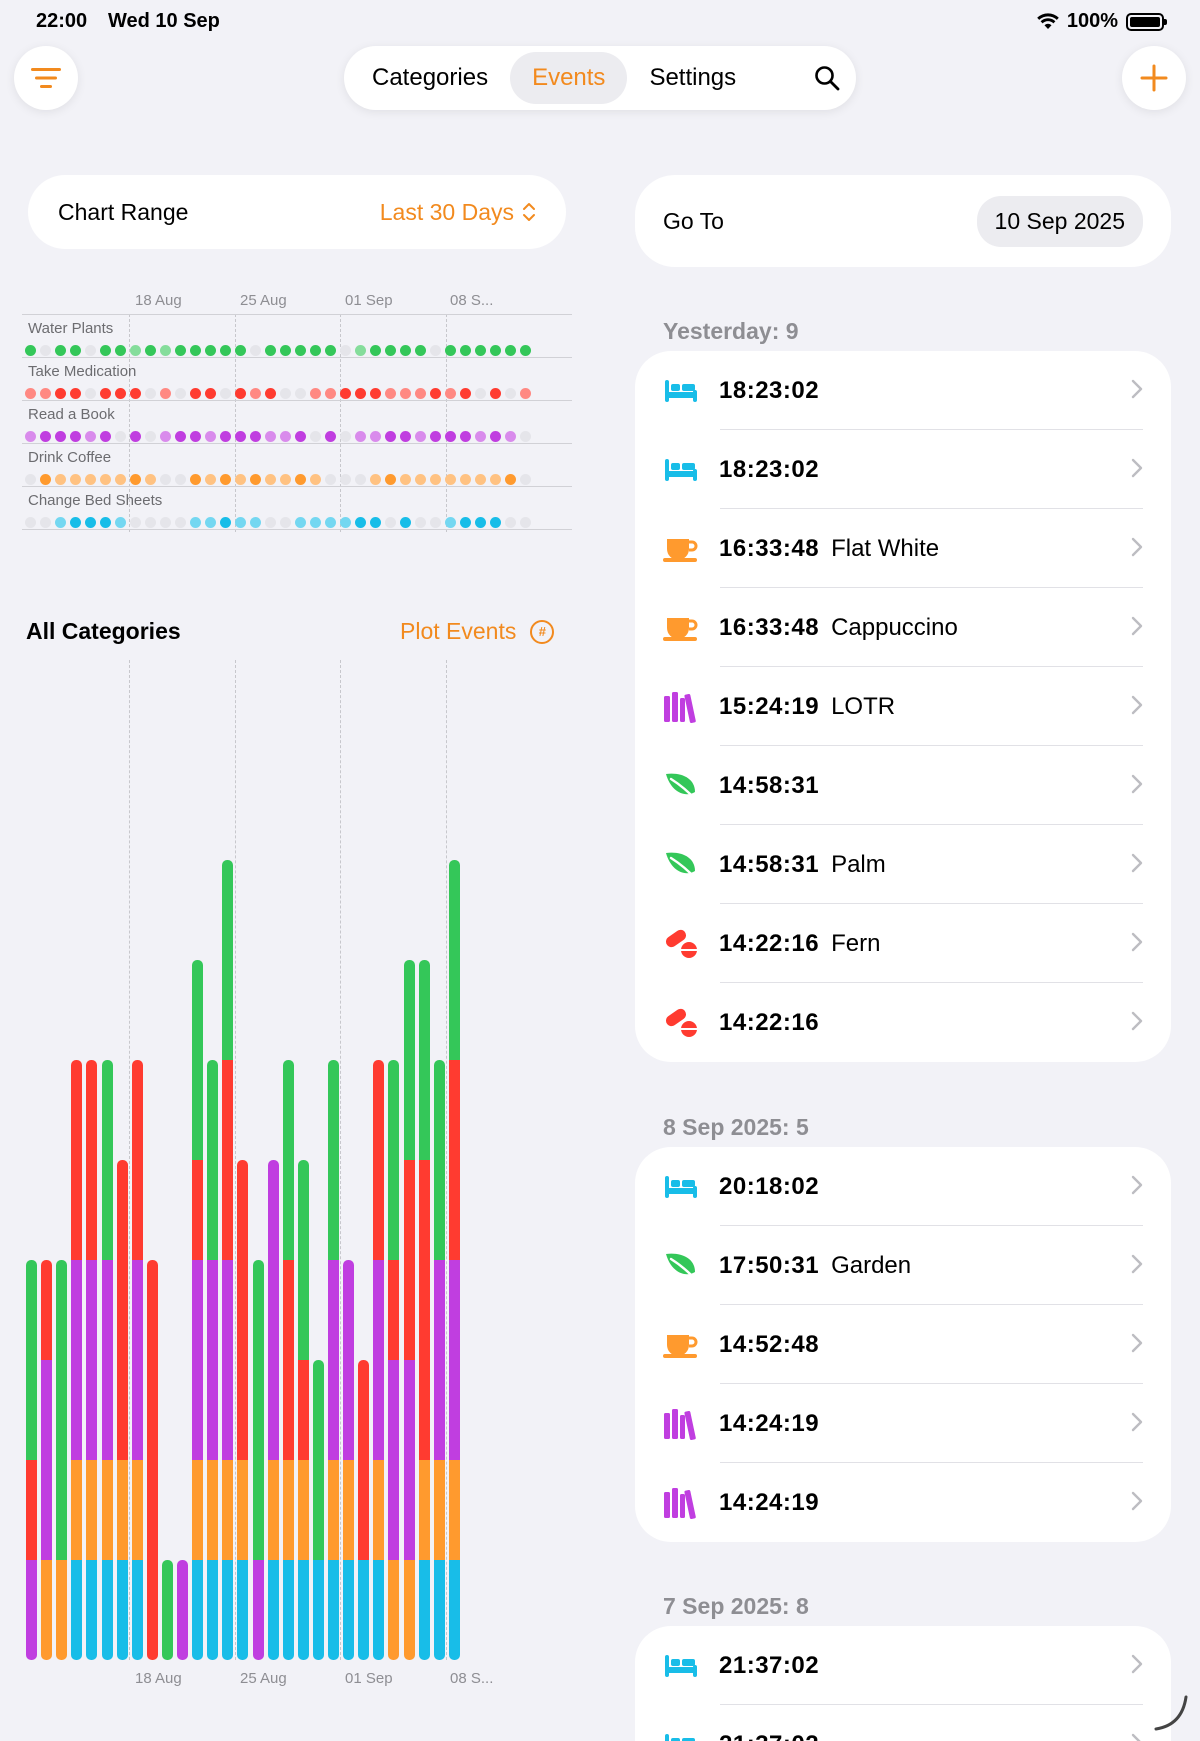 The width and height of the screenshot is (1200, 1741). Describe the element at coordinates (681, 865) in the screenshot. I see `leaf-icon` at that location.